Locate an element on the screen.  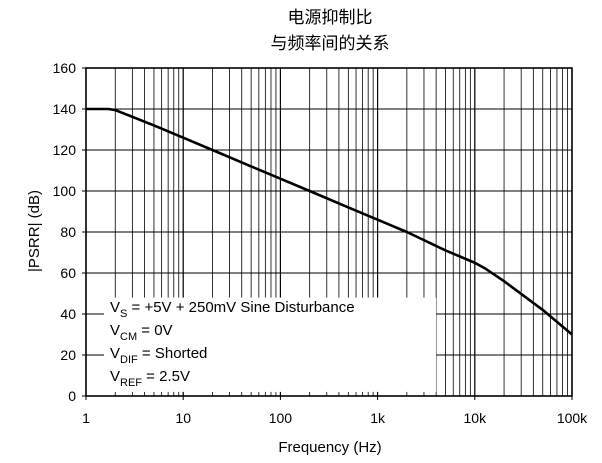
y-tick-label: 80 is located at coordinates (68, 232).